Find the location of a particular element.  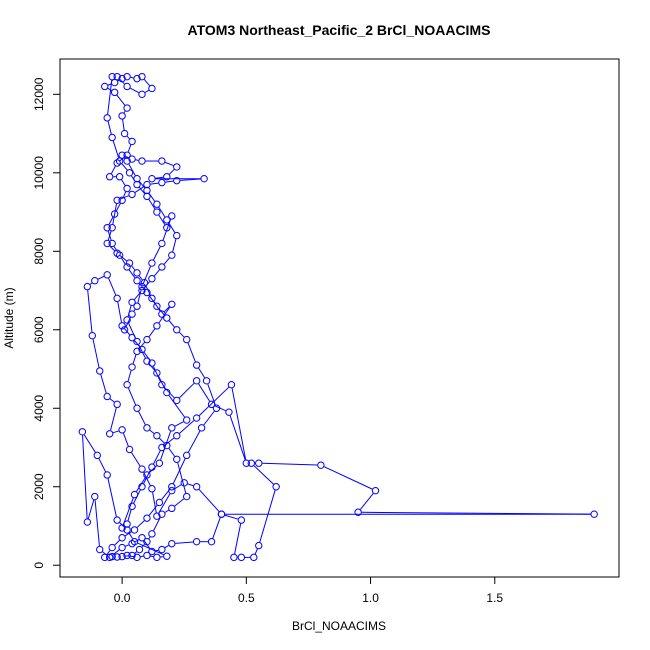

y-axis: 0 2000 4000 6000 8000 10000 12000 is located at coordinates (46, 323).